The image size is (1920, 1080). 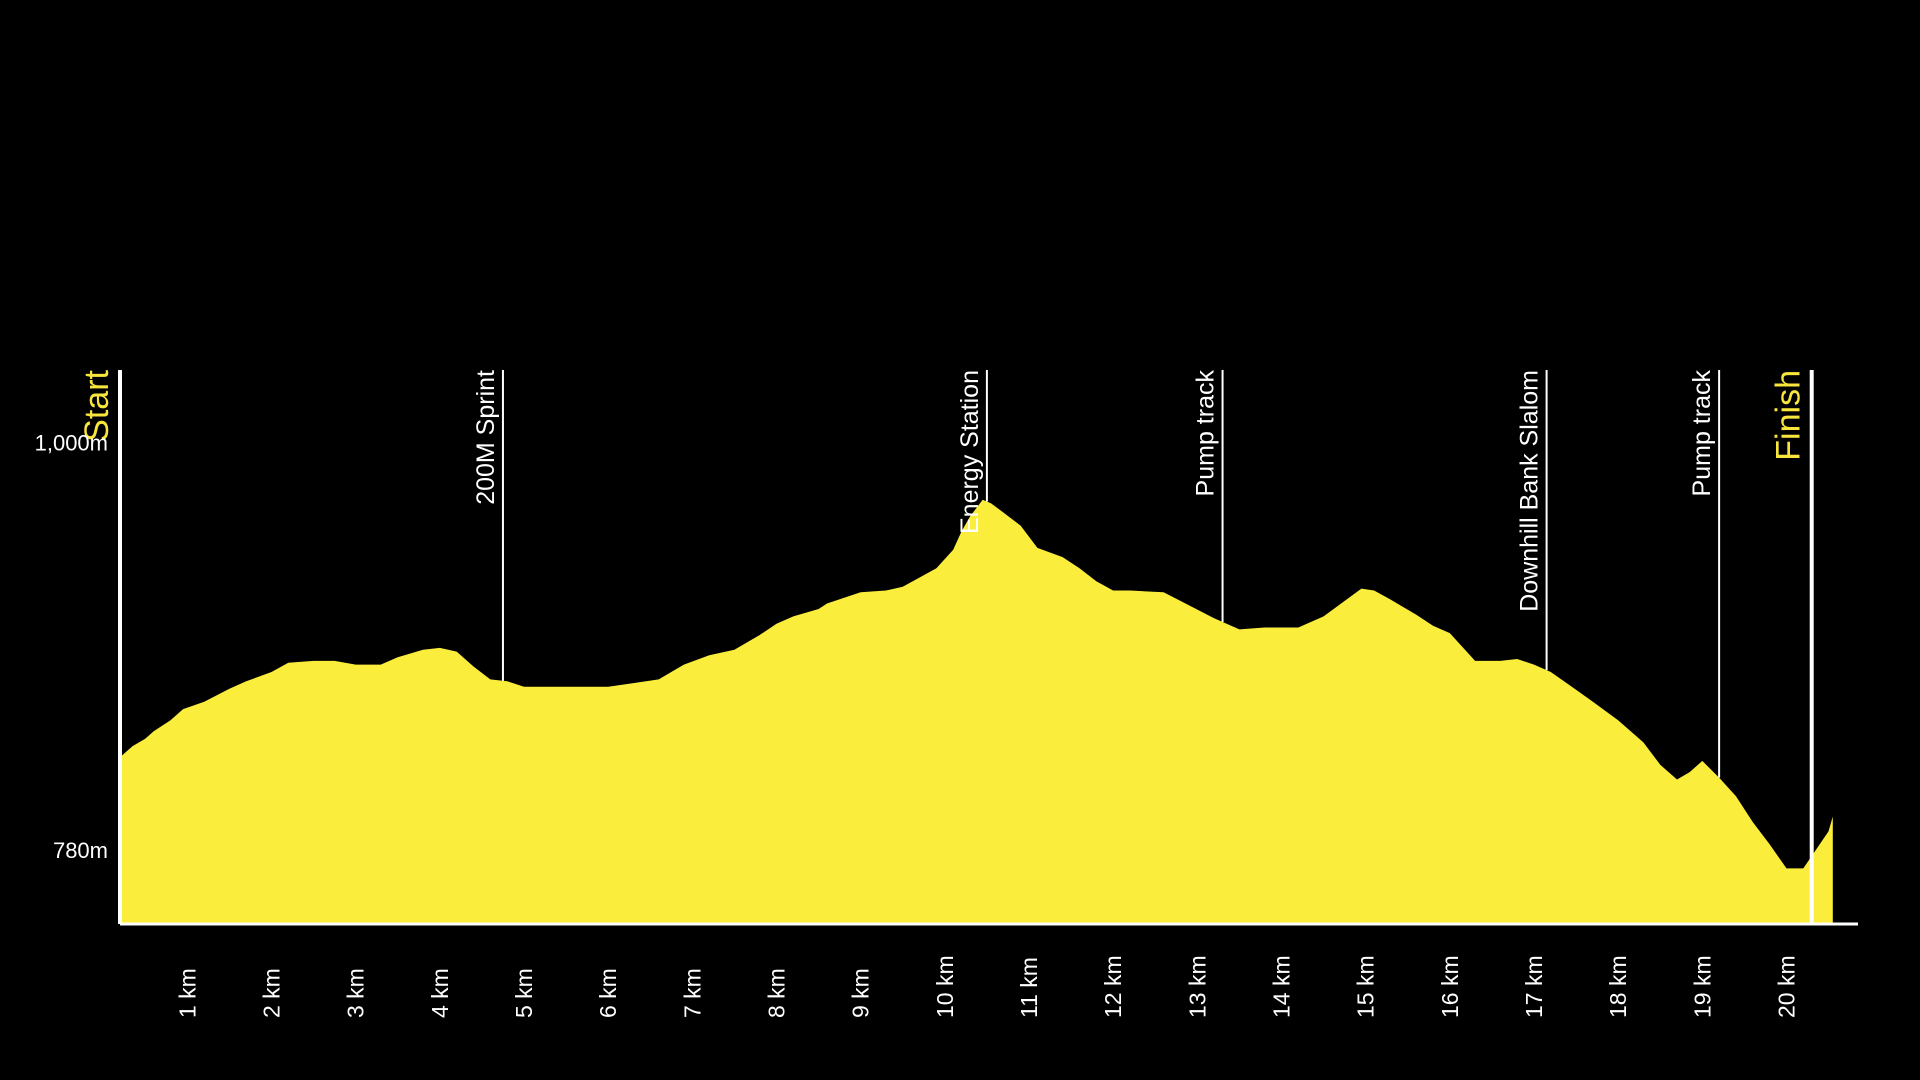 What do you see at coordinates (71, 442) in the screenshot?
I see `y-tick-label: 1,000m` at bounding box center [71, 442].